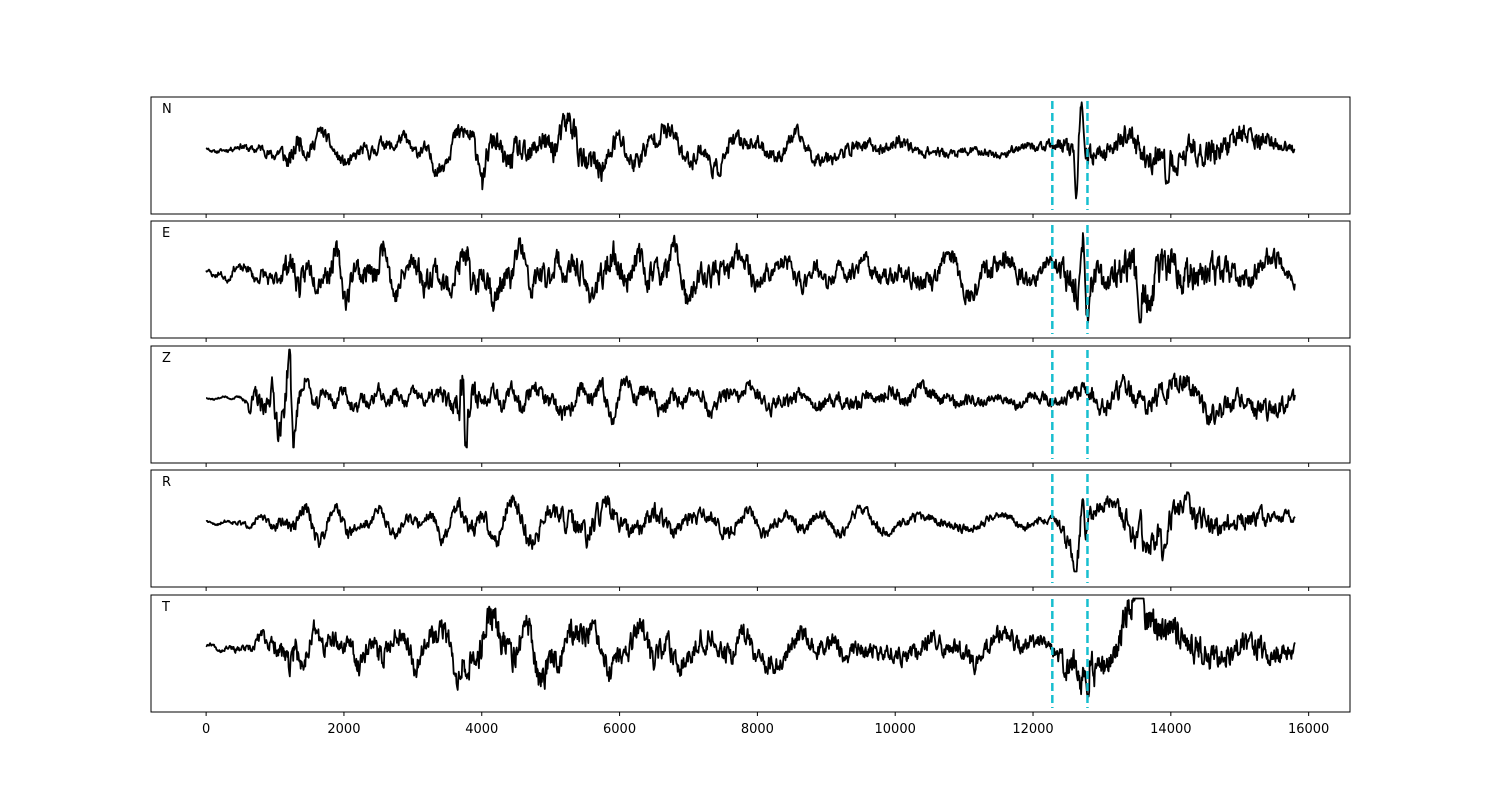  I want to click on waveform-n, so click(750, 150).